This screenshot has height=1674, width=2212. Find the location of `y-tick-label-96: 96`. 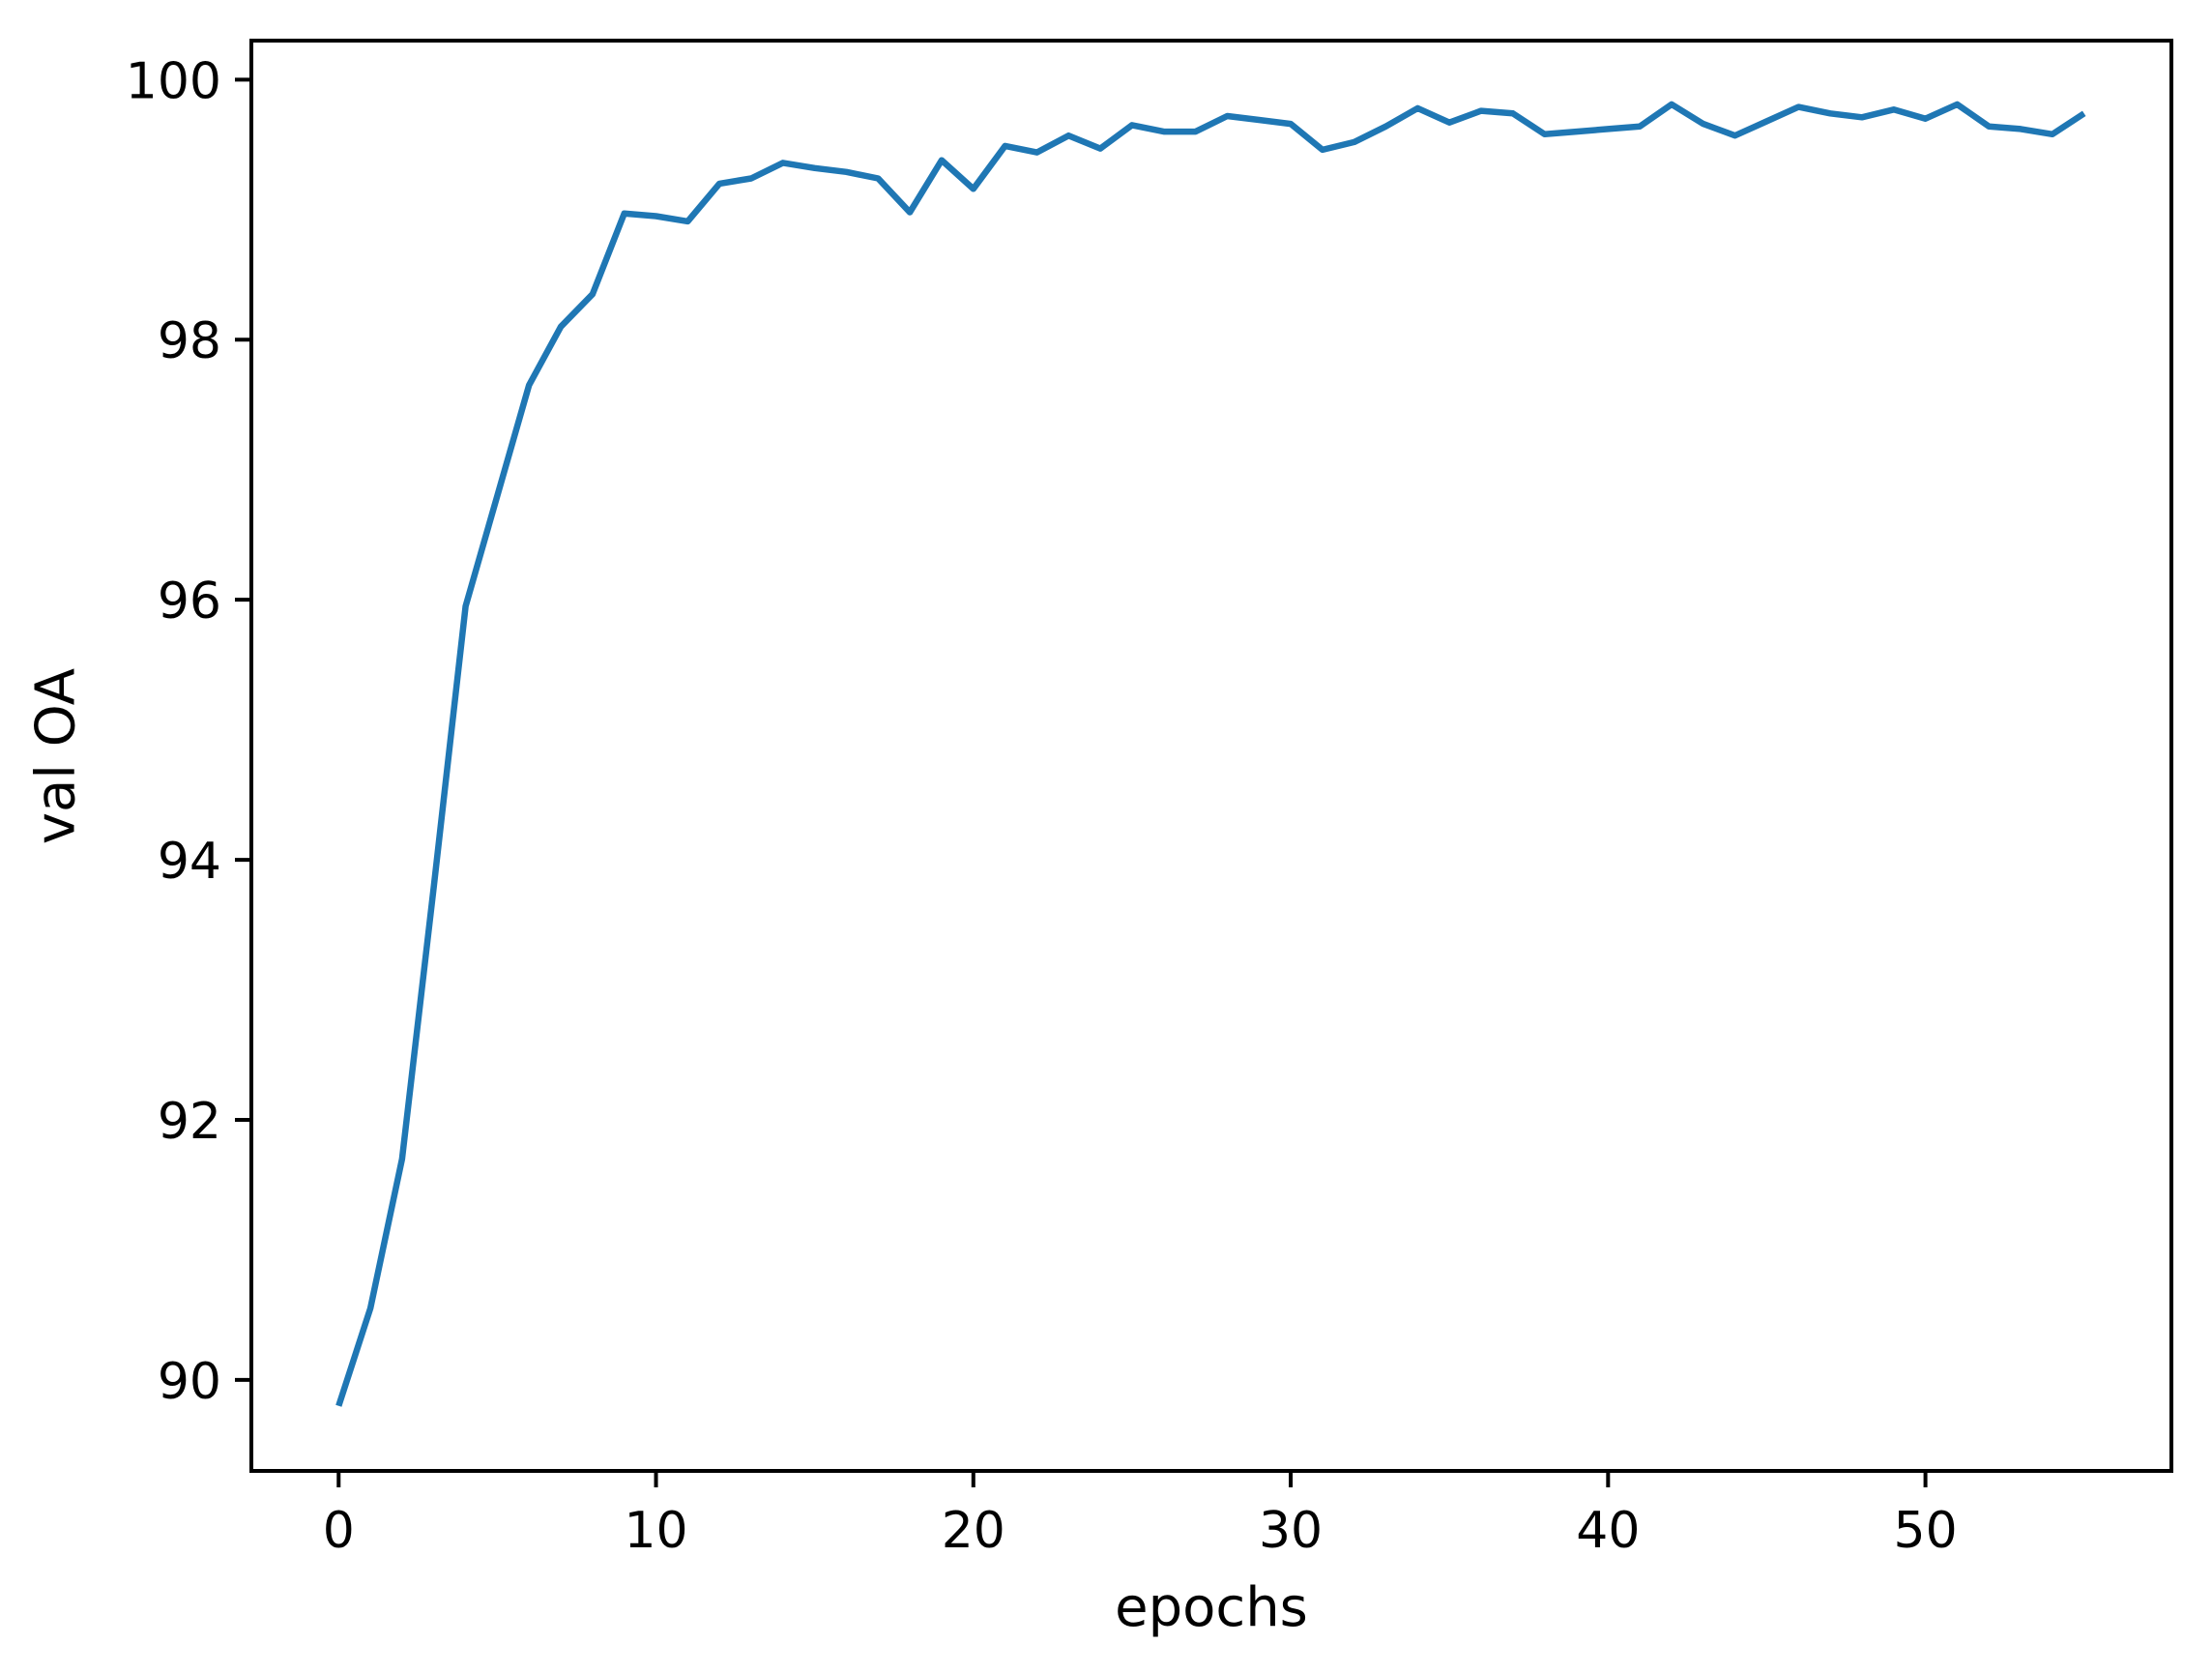

y-tick-label-96: 96 is located at coordinates (189, 602).